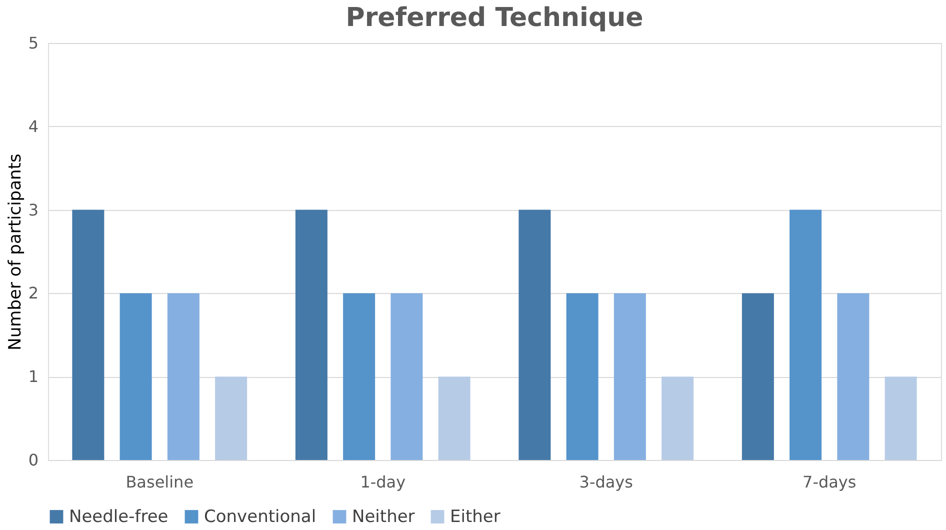 This screenshot has width=946, height=530. I want to click on y-tick-label: 3, so click(33, 210).